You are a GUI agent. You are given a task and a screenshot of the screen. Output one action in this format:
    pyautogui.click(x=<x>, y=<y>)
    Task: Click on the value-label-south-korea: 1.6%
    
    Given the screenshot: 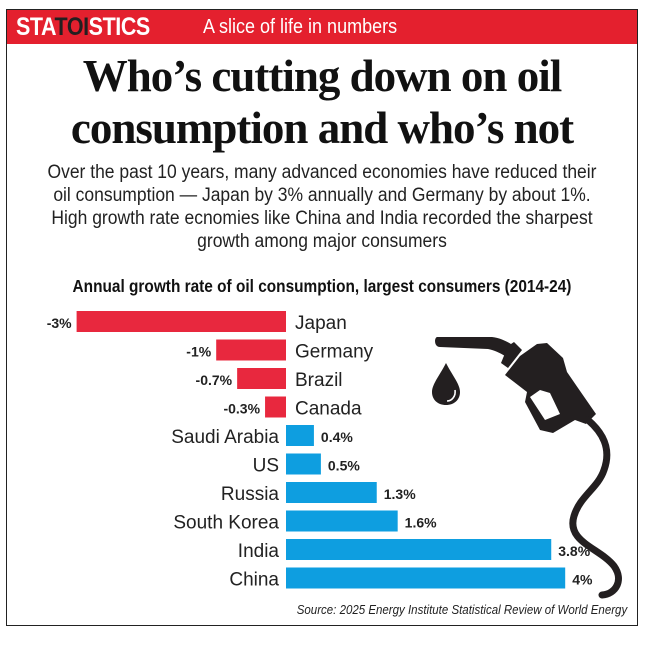 What is the action you would take?
    pyautogui.click(x=421, y=523)
    